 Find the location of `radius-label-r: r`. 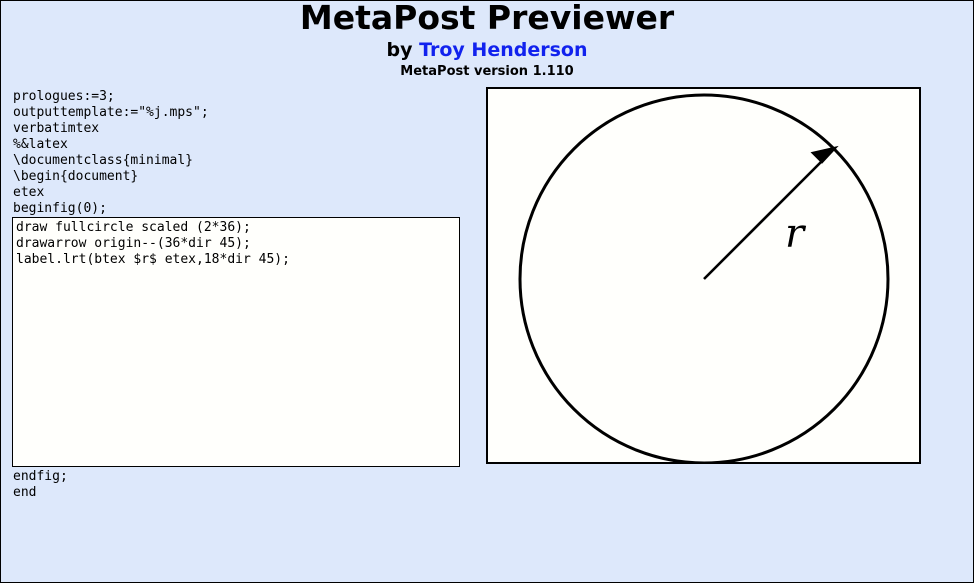

radius-label-r: r is located at coordinates (796, 234).